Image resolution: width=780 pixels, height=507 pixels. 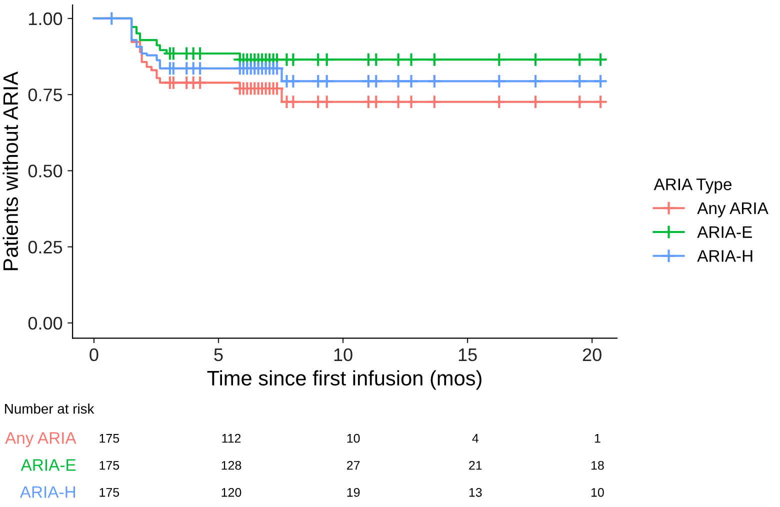 What do you see at coordinates (45, 323) in the screenshot?
I see `y-tick-label: 0.00` at bounding box center [45, 323].